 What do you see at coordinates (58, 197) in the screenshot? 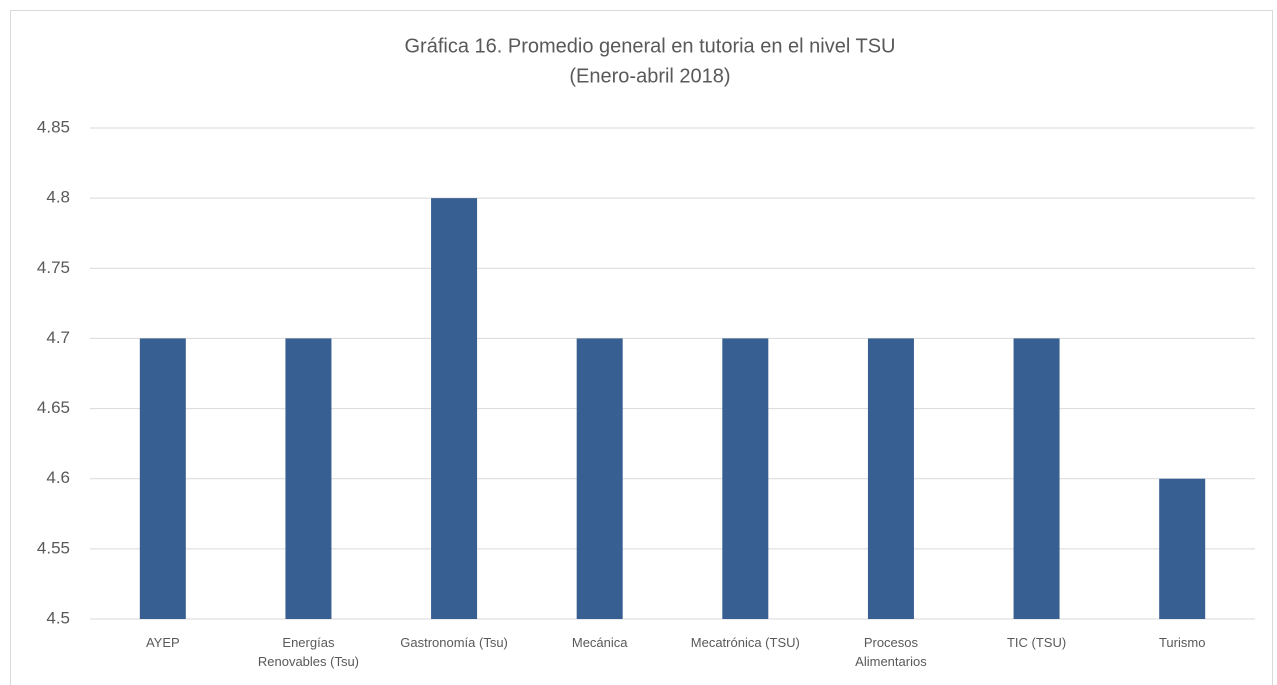
I see `y-tick-label: 4.8` at bounding box center [58, 197].